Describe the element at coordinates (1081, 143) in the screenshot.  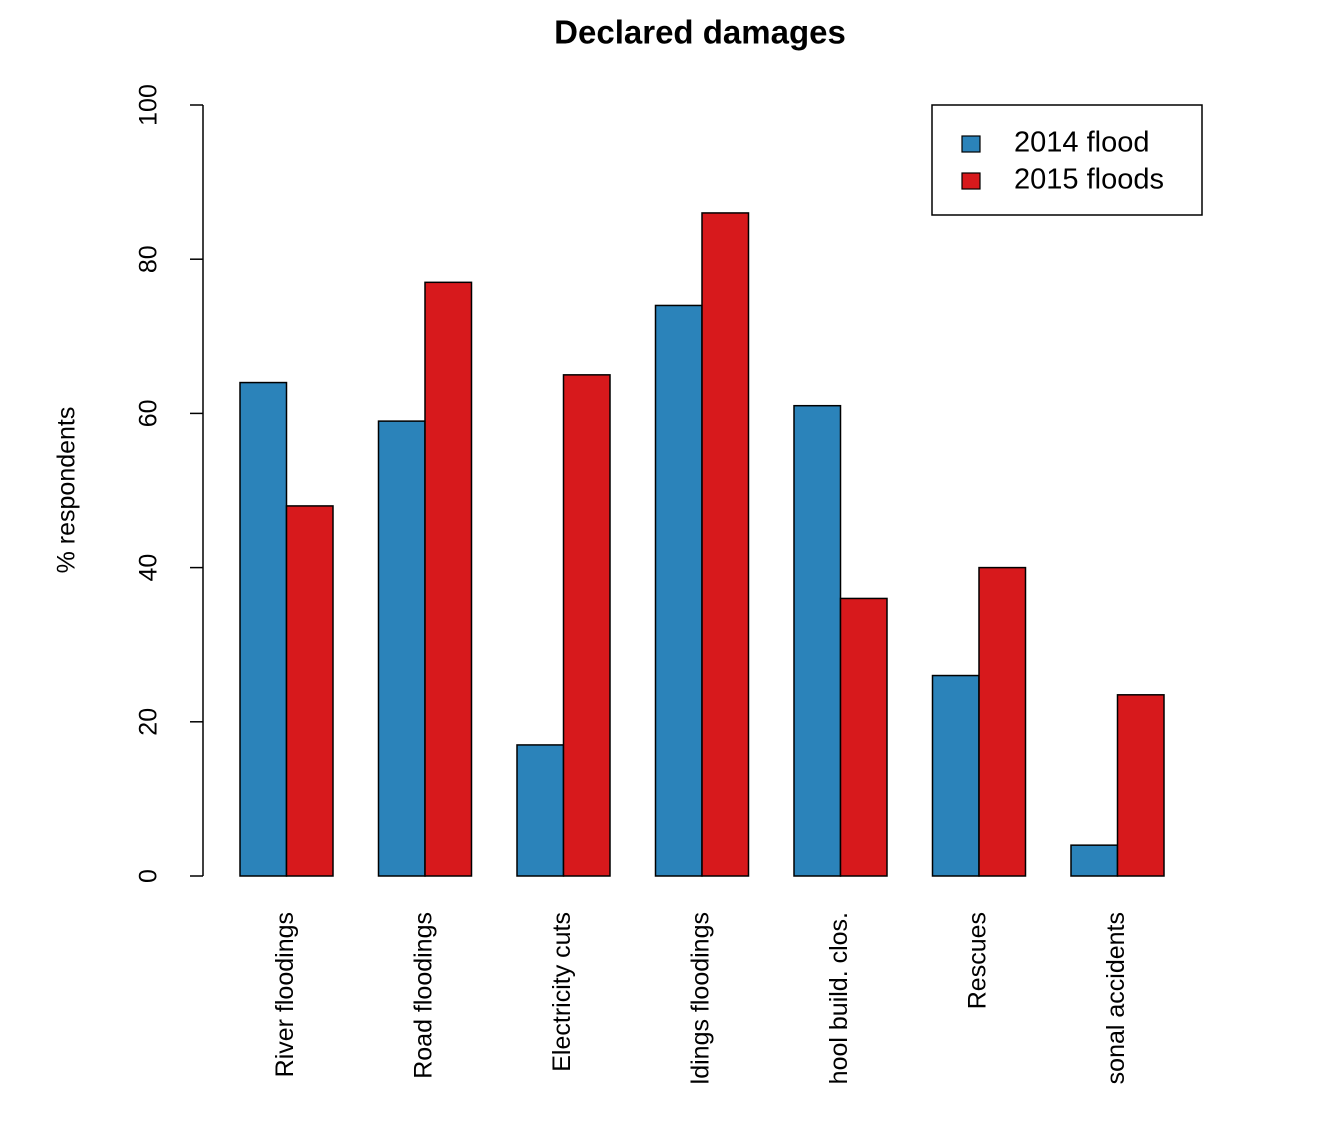
I see `legend-label: 2014 flood` at that location.